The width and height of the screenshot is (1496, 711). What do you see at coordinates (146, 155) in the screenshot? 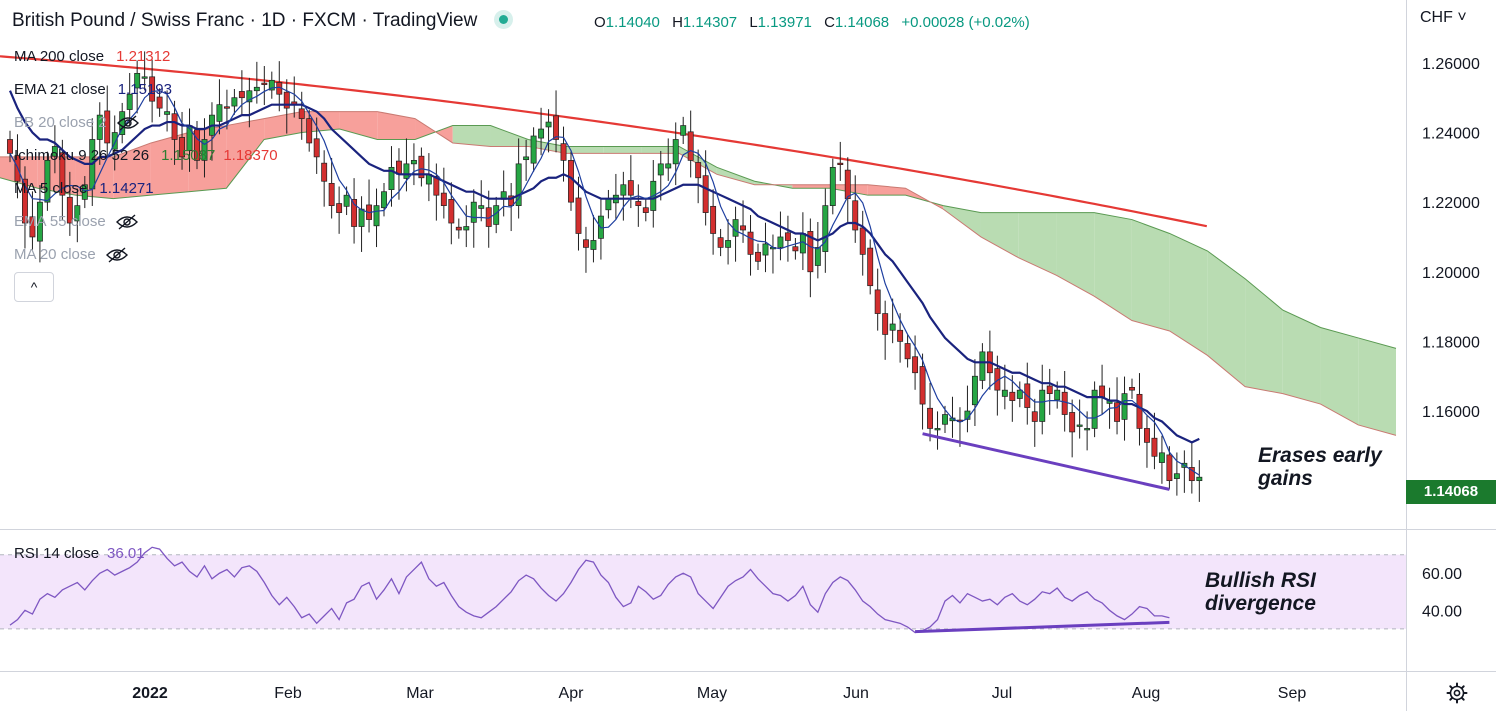
I see `legend-row: Ichimoku 9 26 52 26 1.15087 1.18370` at bounding box center [146, 155].